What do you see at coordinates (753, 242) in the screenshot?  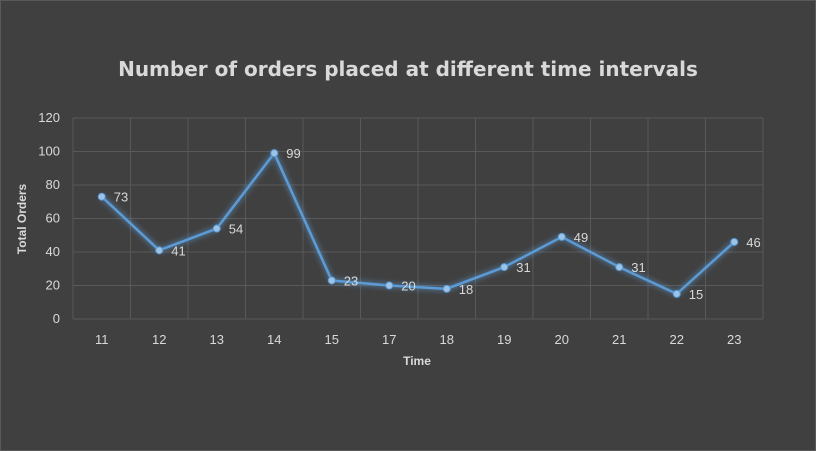 I see `data-label: 46` at bounding box center [753, 242].